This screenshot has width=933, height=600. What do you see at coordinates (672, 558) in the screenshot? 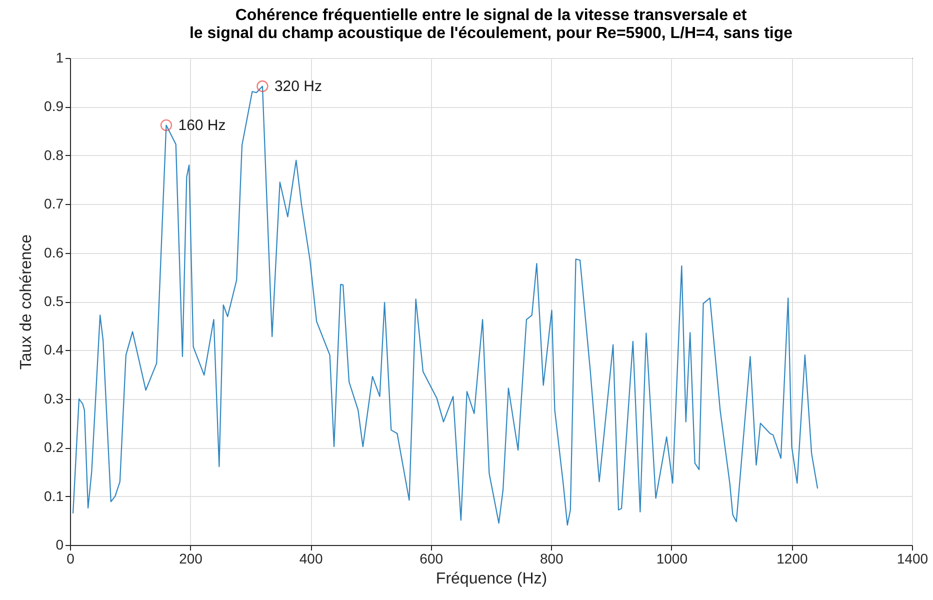
I see `x-tick-label: 1000` at bounding box center [672, 558].